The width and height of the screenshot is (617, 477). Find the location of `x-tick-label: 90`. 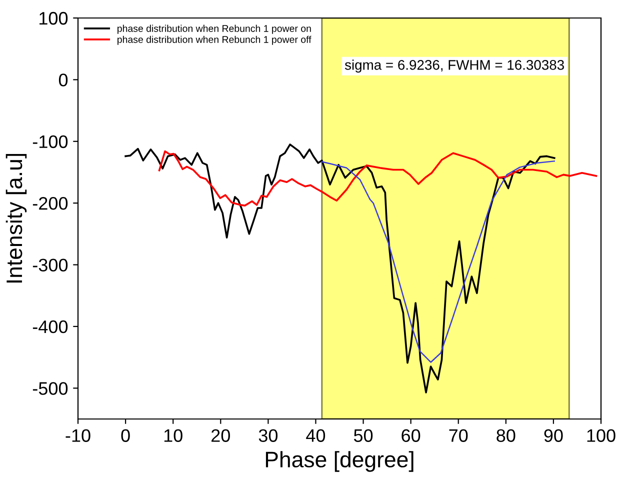

x-tick-label: 90 is located at coordinates (553, 435).